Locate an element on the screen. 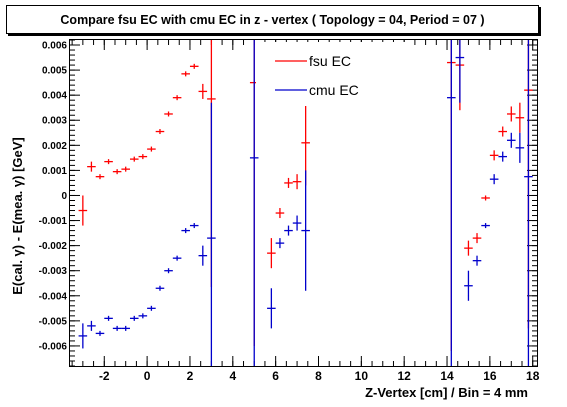  y-tick-label: -0.004 is located at coordinates (53, 296).